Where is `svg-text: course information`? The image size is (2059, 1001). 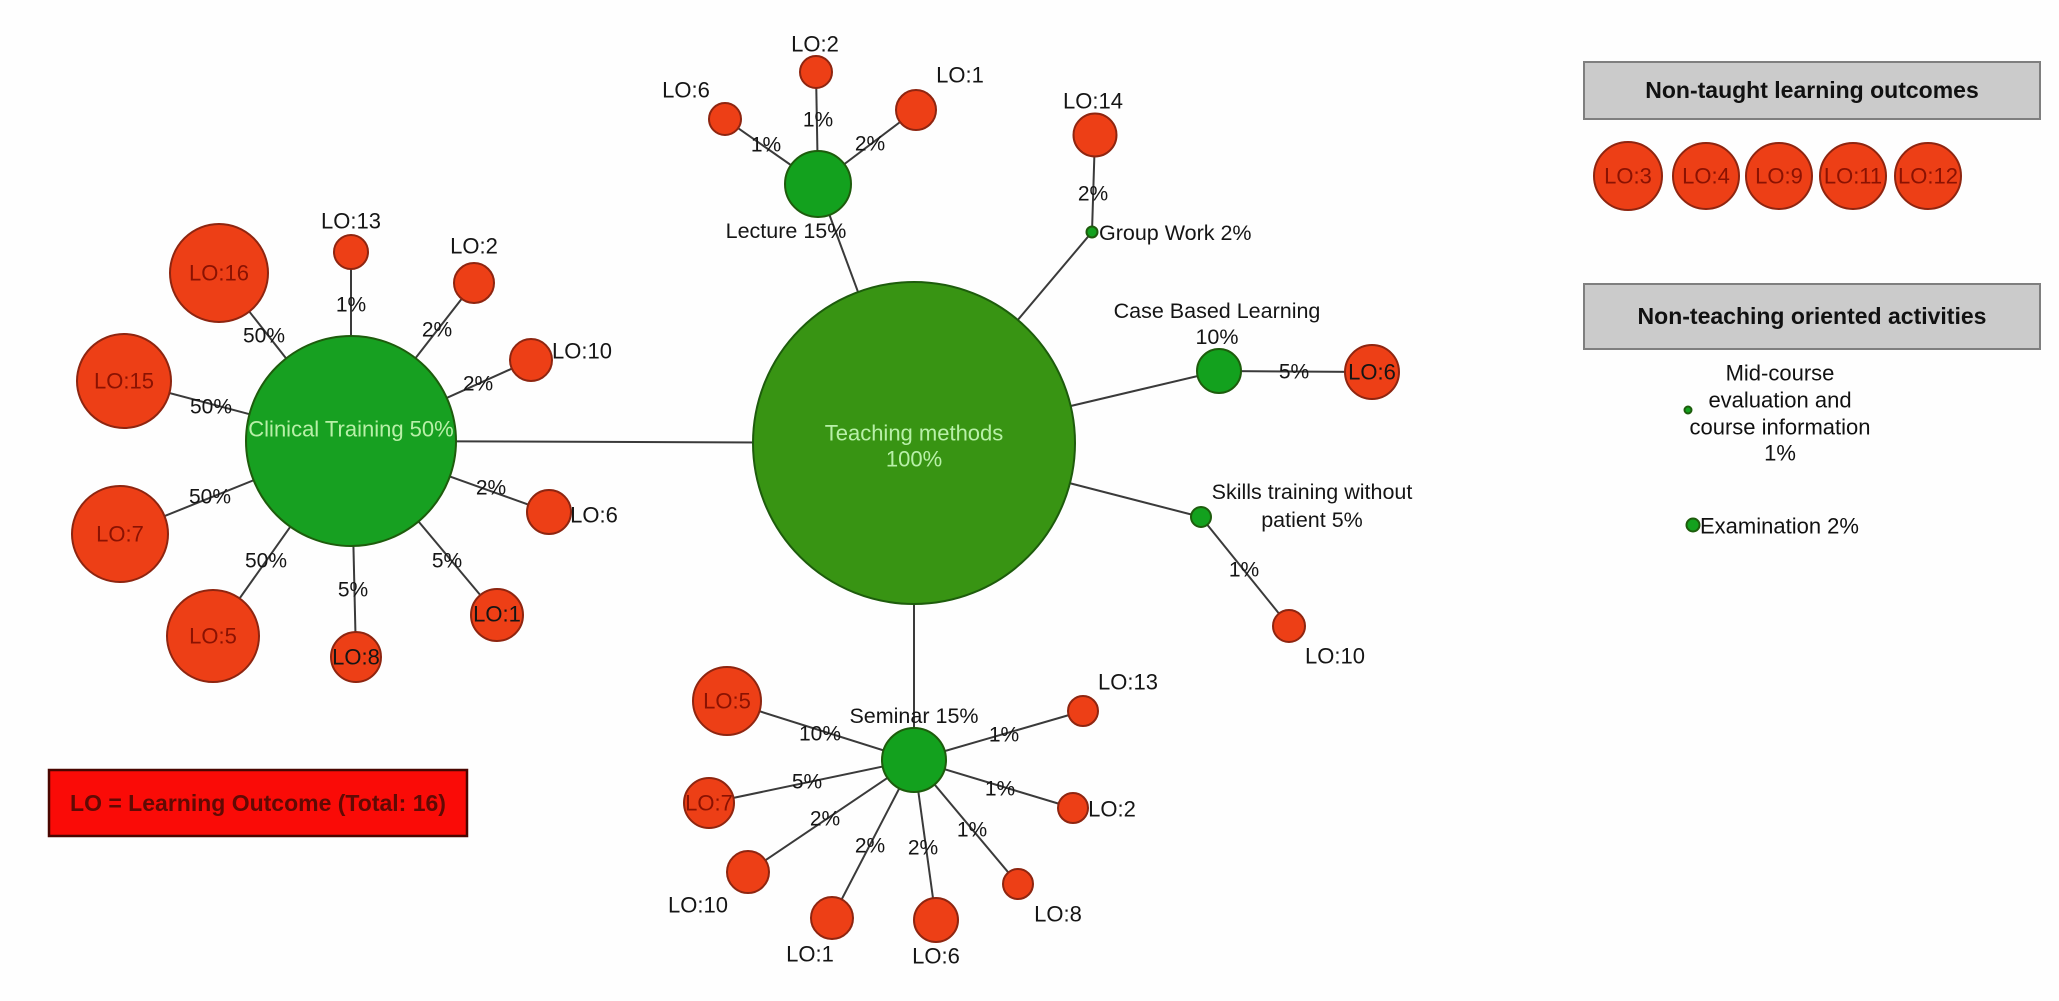
svg-text: course information is located at coordinates (1780, 427).